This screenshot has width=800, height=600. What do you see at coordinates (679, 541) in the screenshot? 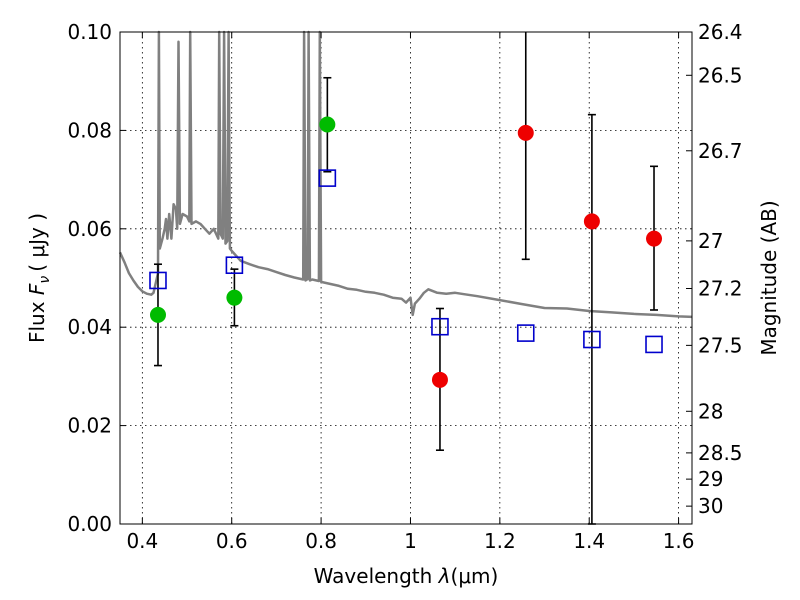
I see `x-tick-label: 1.6` at bounding box center [679, 541].